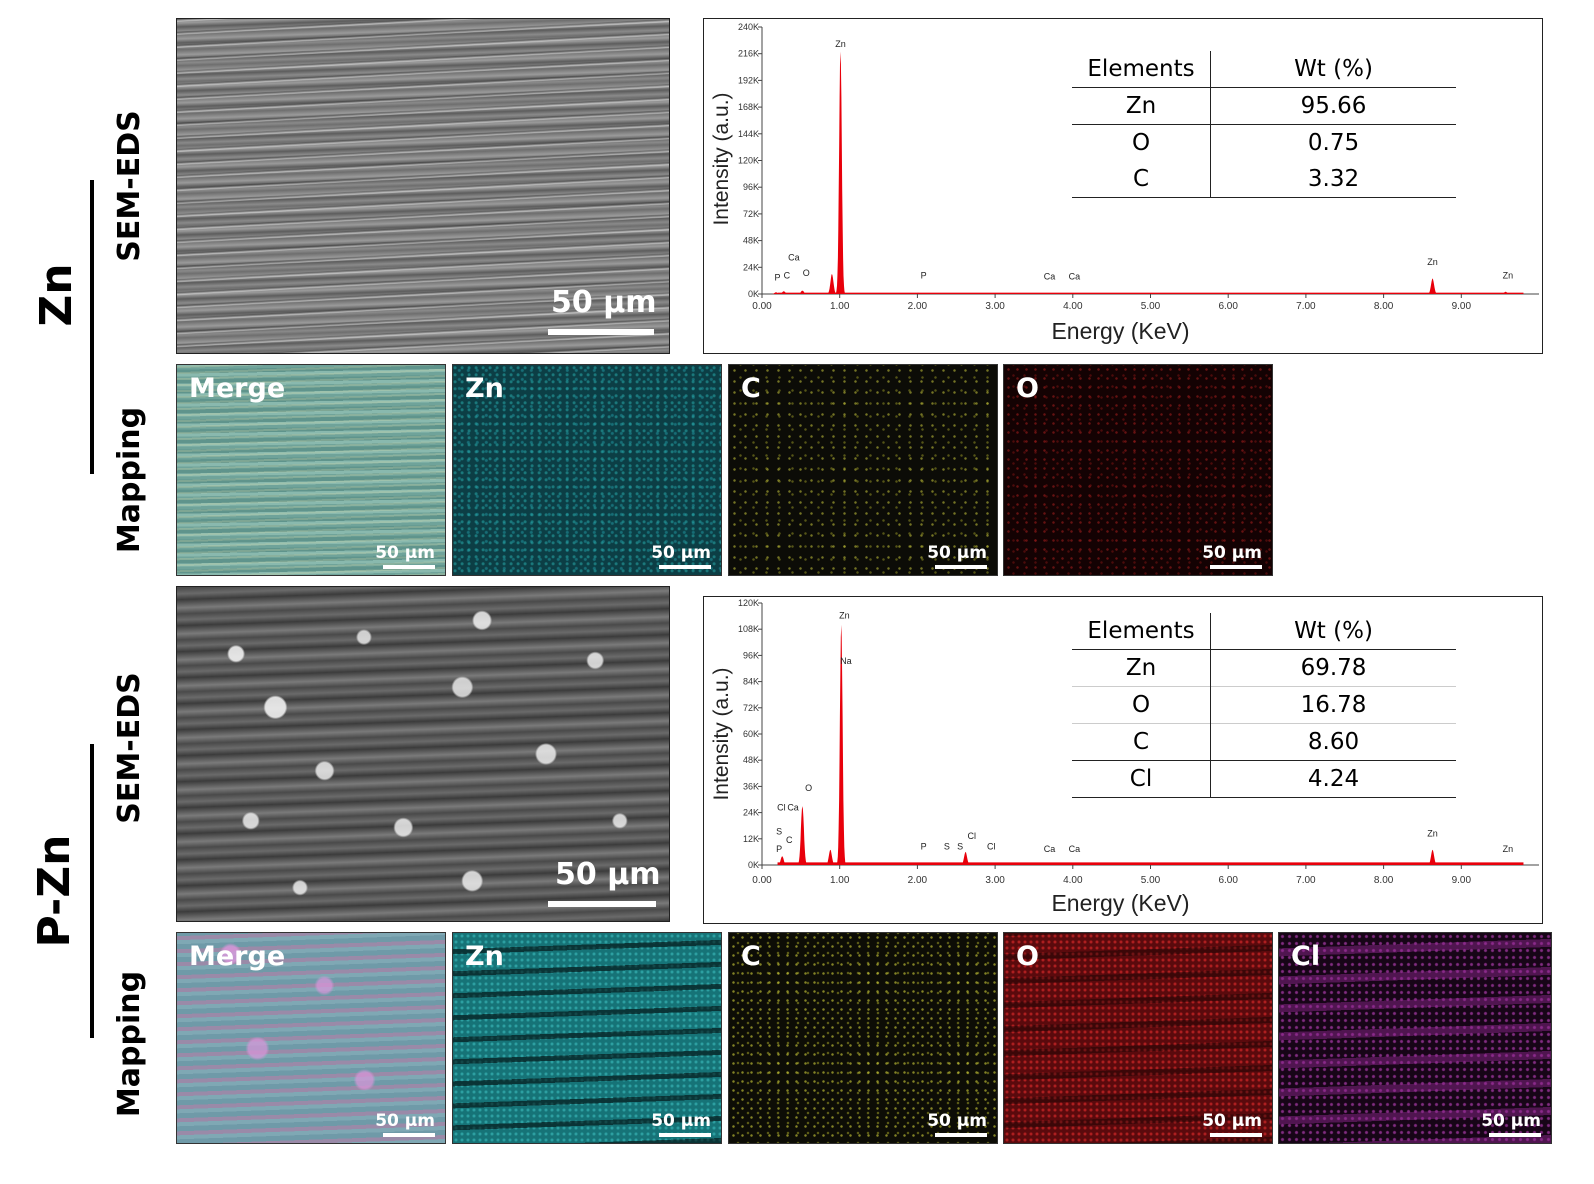 This screenshot has width=1594, height=1184. I want to click on x-tick-label: 7.00, so click(1306, 306).